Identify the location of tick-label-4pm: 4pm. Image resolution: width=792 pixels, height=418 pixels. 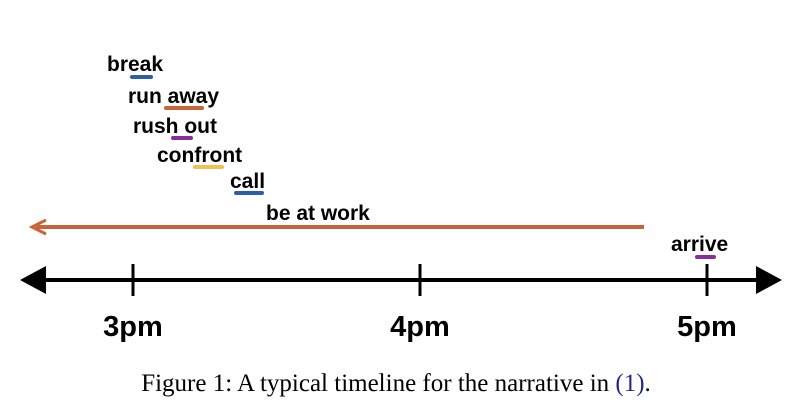
(420, 327).